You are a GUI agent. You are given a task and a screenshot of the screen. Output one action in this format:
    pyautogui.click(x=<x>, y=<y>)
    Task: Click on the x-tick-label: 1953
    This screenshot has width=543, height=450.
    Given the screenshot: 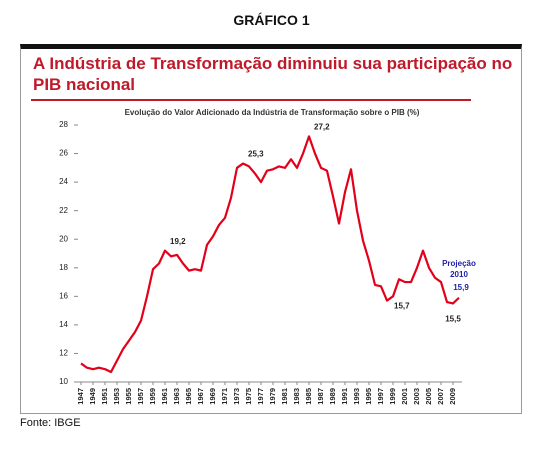 What is the action you would take?
    pyautogui.click(x=116, y=396)
    